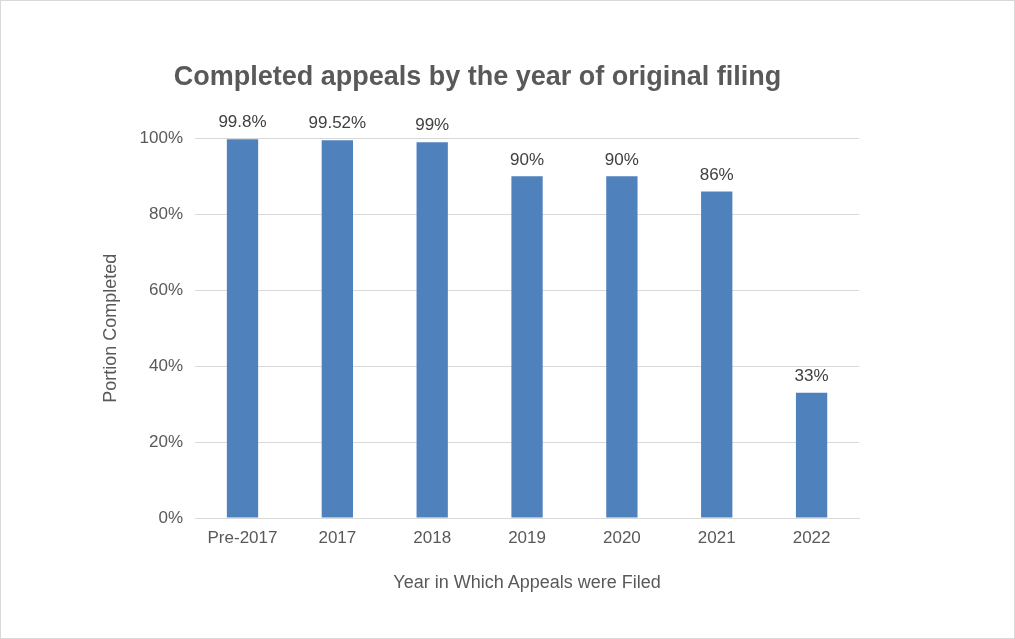 The height and width of the screenshot is (639, 1015). I want to click on data-label: 33%, so click(811, 375).